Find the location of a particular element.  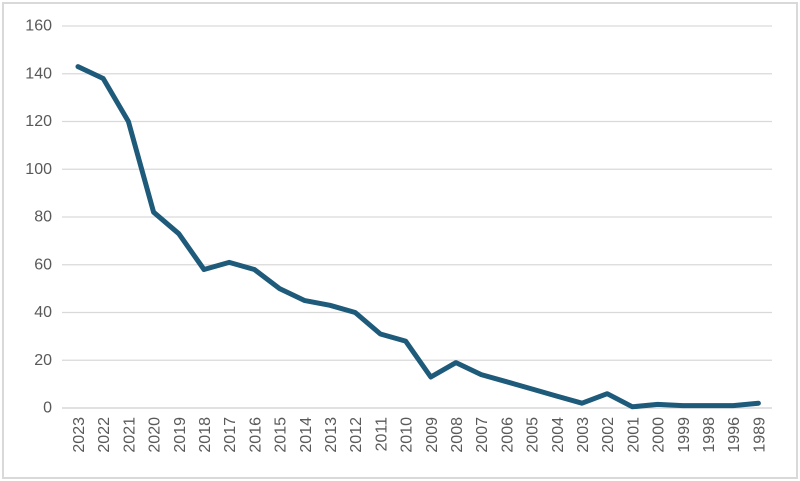

x-tick-label: 2012 is located at coordinates (356, 435).